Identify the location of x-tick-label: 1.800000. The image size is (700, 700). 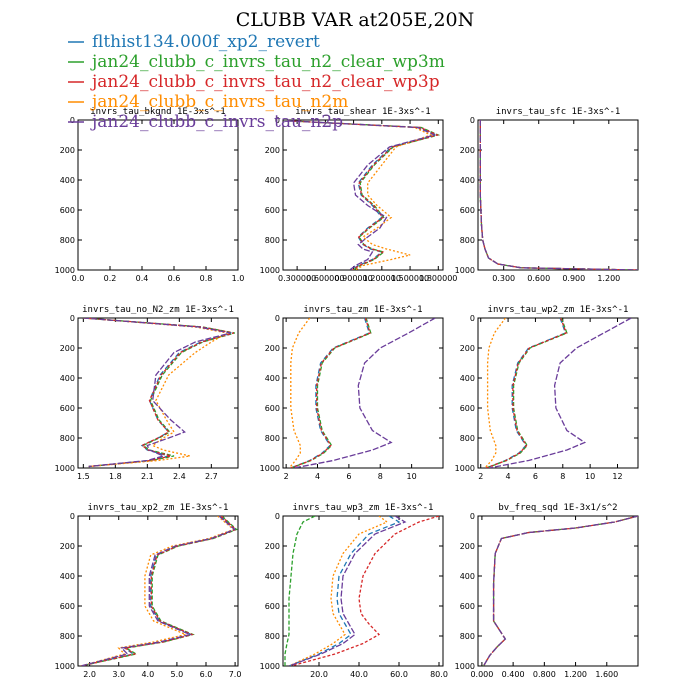
(438, 278).